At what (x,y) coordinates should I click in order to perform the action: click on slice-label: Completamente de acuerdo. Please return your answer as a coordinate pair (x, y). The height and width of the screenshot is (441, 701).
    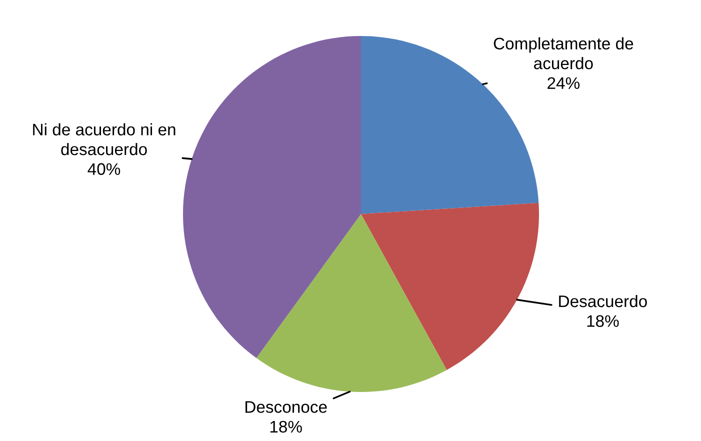
    Looking at the image, I should click on (564, 53).